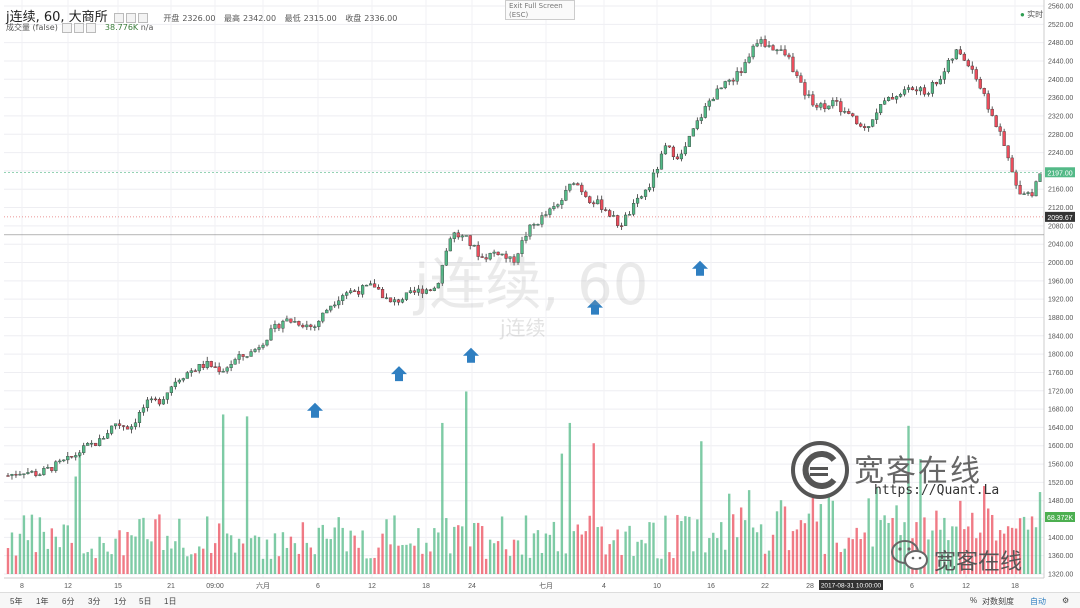 Image resolution: width=1080 pixels, height=608 pixels. I want to click on volume-close-icon, so click(91, 27).